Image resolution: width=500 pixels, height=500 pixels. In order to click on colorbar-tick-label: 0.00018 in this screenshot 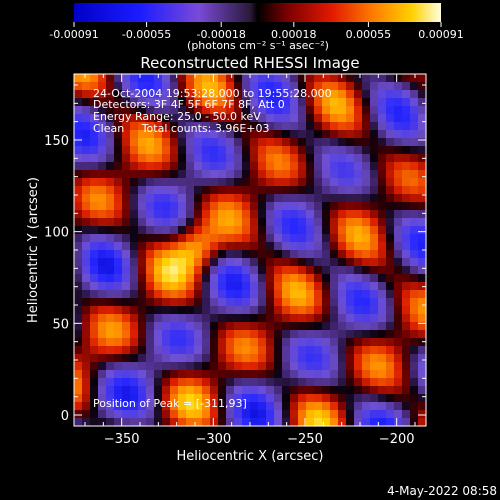, I will do `click(294, 34)`.